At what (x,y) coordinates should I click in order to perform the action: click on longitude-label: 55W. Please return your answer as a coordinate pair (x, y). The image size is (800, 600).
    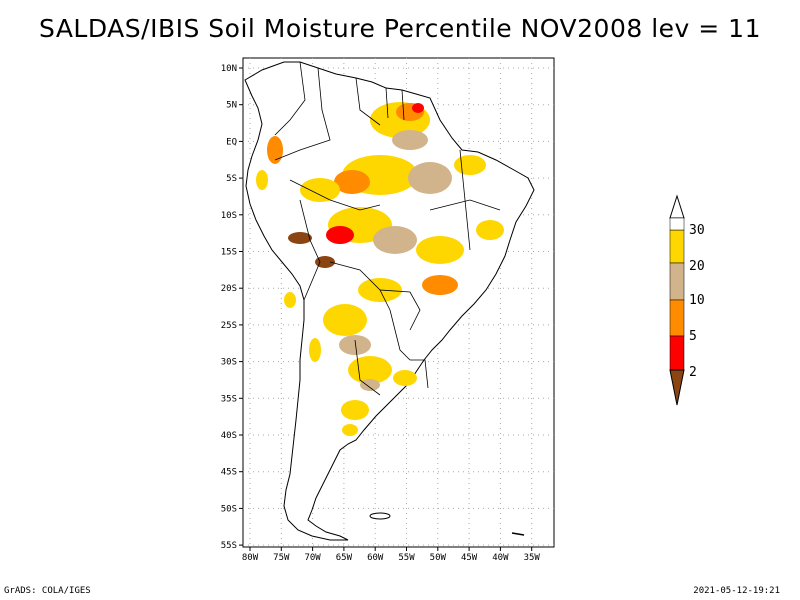
    Looking at the image, I should click on (406, 558).